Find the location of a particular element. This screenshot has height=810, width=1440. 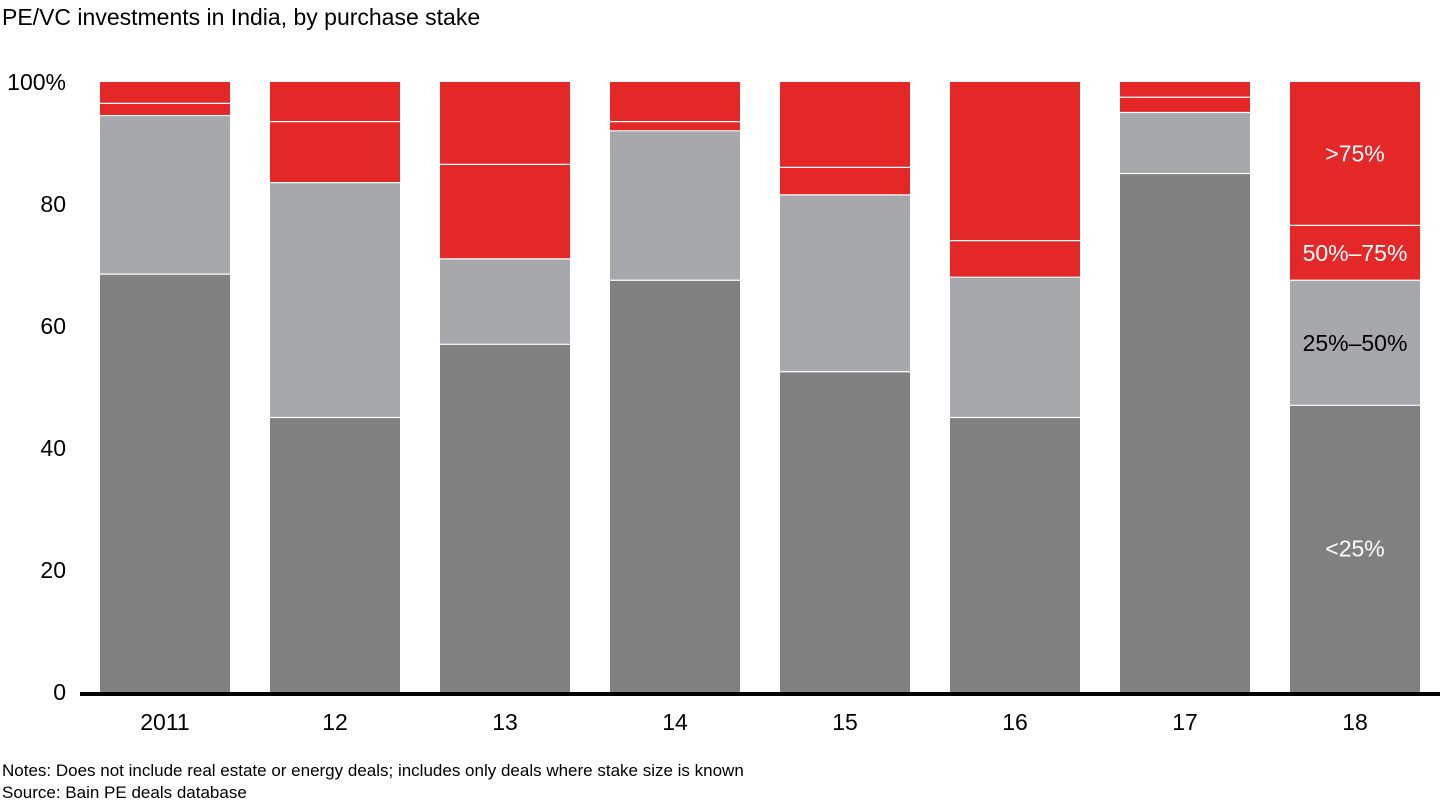

x-tick-label: 16 is located at coordinates (1015, 722).